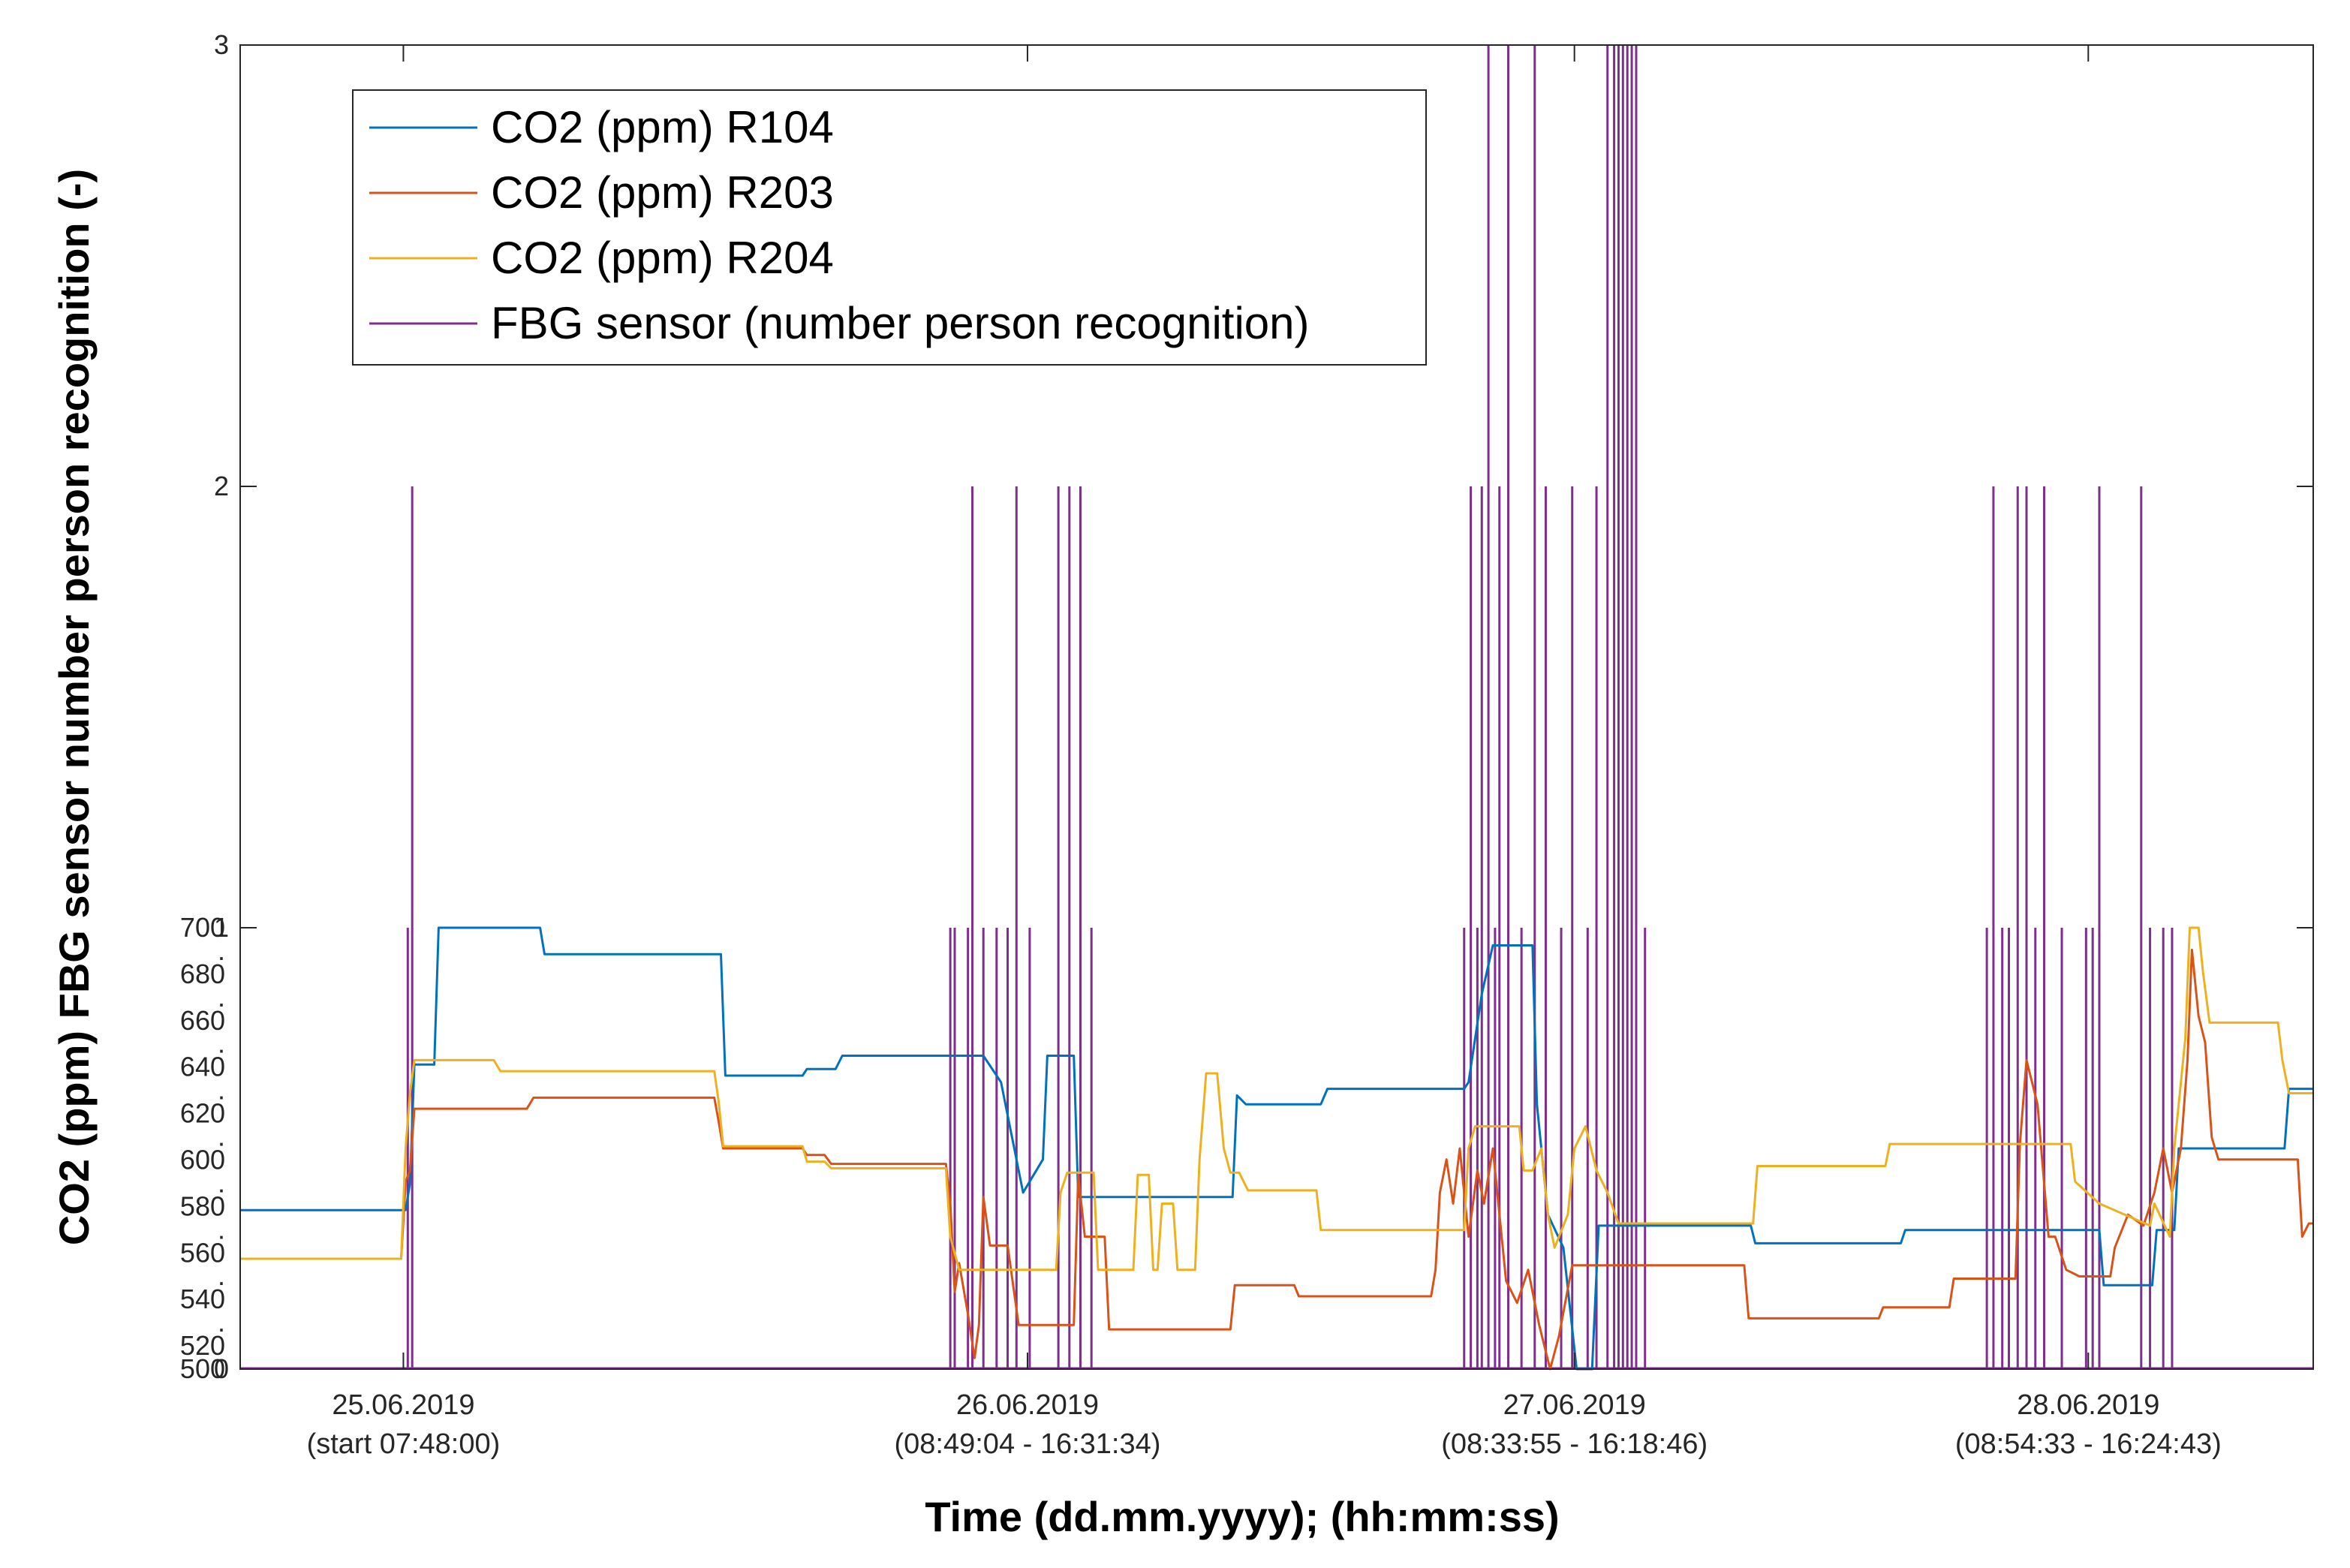 The height and width of the screenshot is (1568, 2350). What do you see at coordinates (403, 1405) in the screenshot?
I see `x-tick-date: 25.06.2019` at bounding box center [403, 1405].